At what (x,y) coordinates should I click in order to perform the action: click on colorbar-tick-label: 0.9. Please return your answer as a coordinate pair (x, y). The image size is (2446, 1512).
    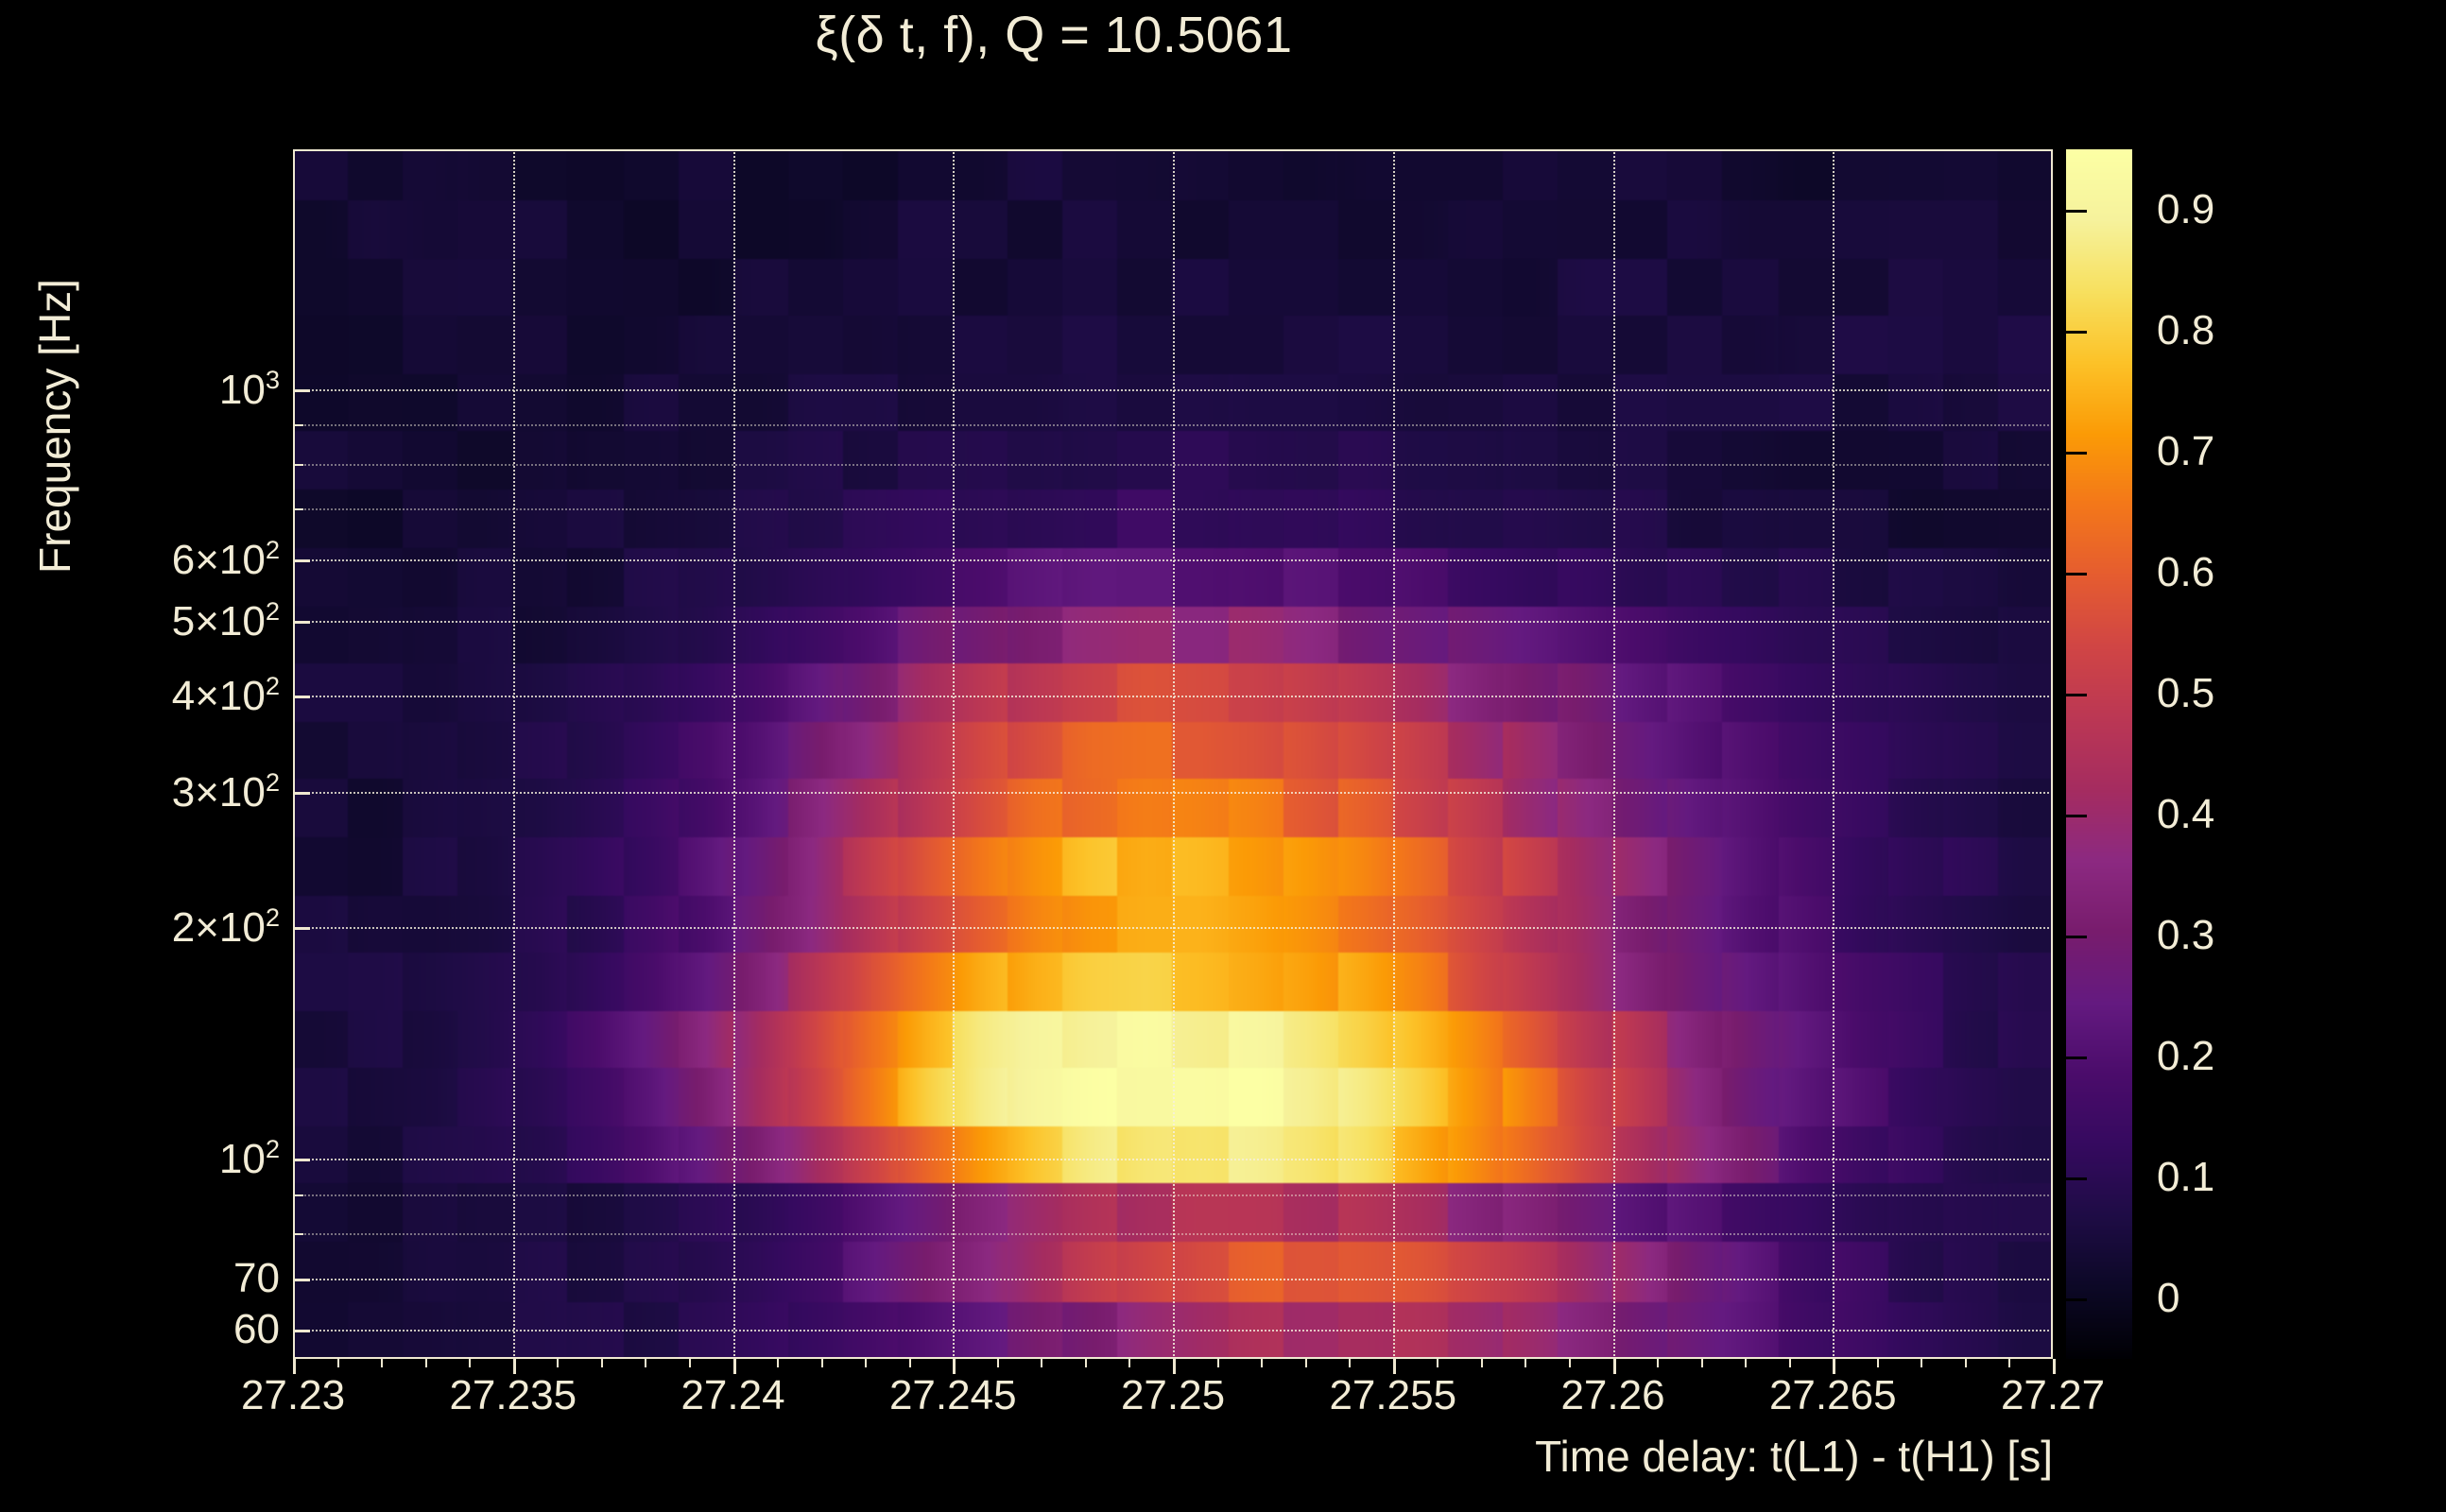
    Looking at the image, I should click on (2186, 209).